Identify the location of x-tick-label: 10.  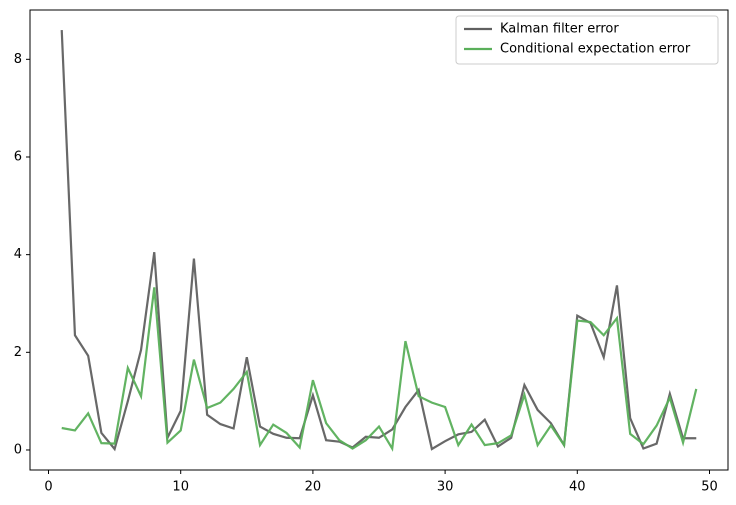
(180, 487).